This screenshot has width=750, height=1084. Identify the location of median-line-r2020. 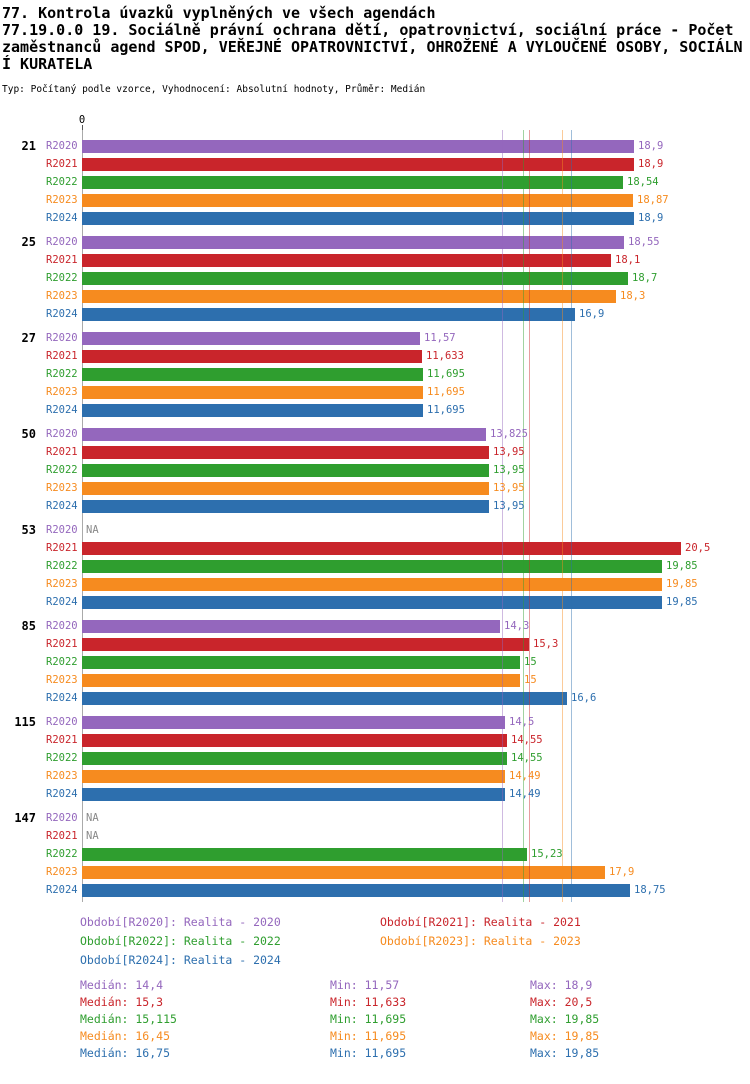
(503, 516).